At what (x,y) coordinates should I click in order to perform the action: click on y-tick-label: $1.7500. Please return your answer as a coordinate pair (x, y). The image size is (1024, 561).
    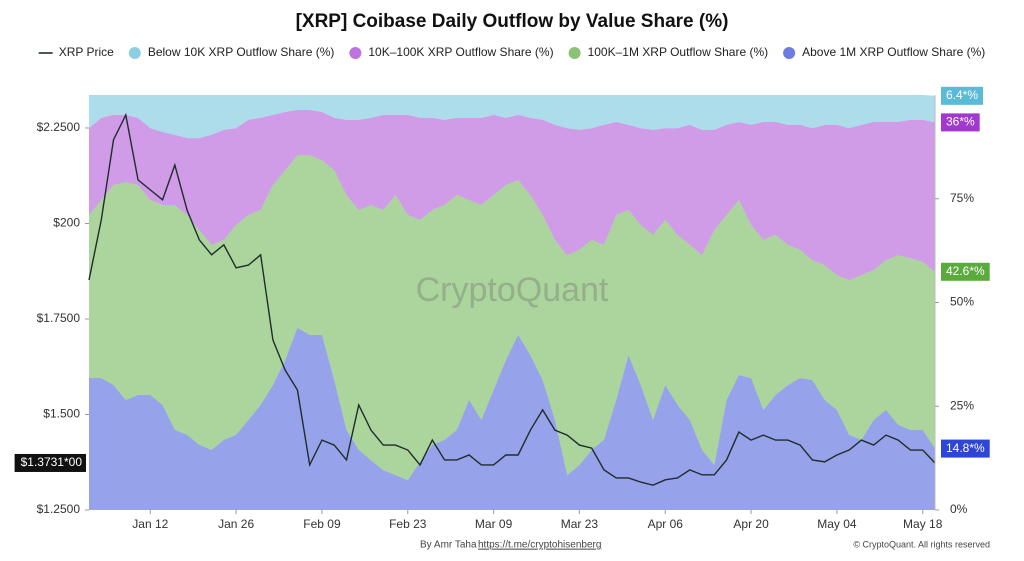
    Looking at the image, I should click on (59, 318).